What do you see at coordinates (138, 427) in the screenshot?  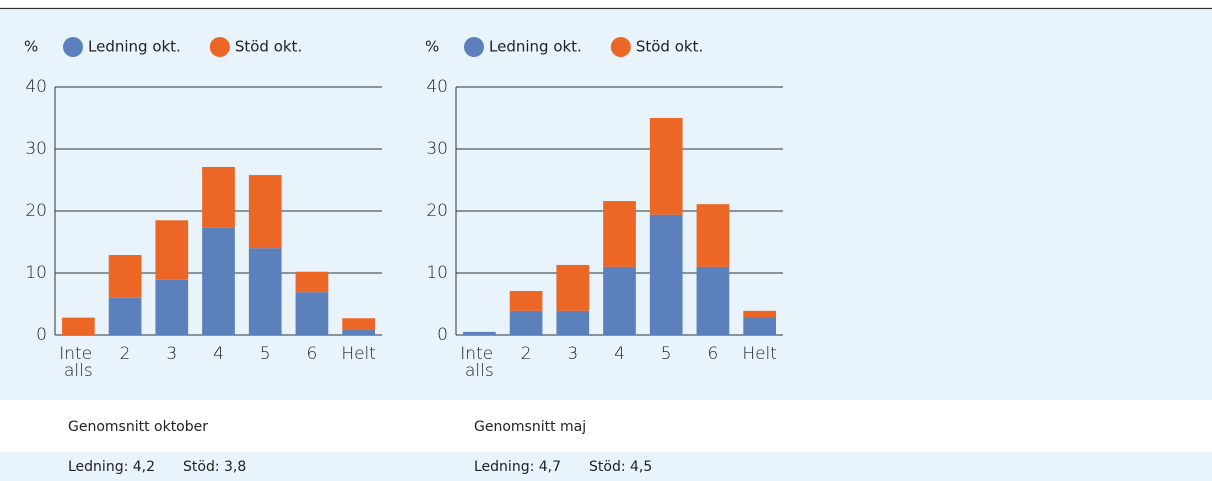 I see `summary-heading: Genomsnitt oktober` at bounding box center [138, 427].